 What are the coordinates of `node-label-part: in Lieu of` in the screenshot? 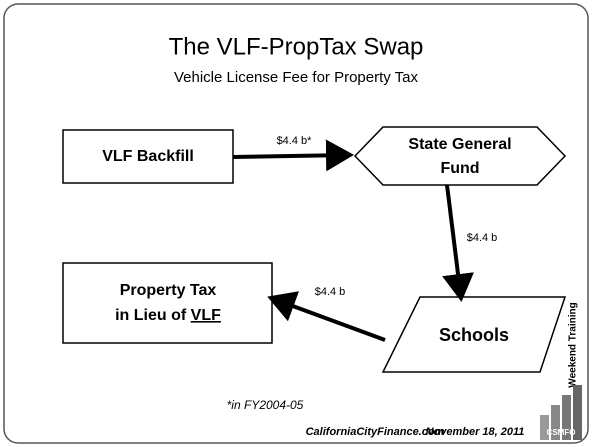 It's located at (151, 315).